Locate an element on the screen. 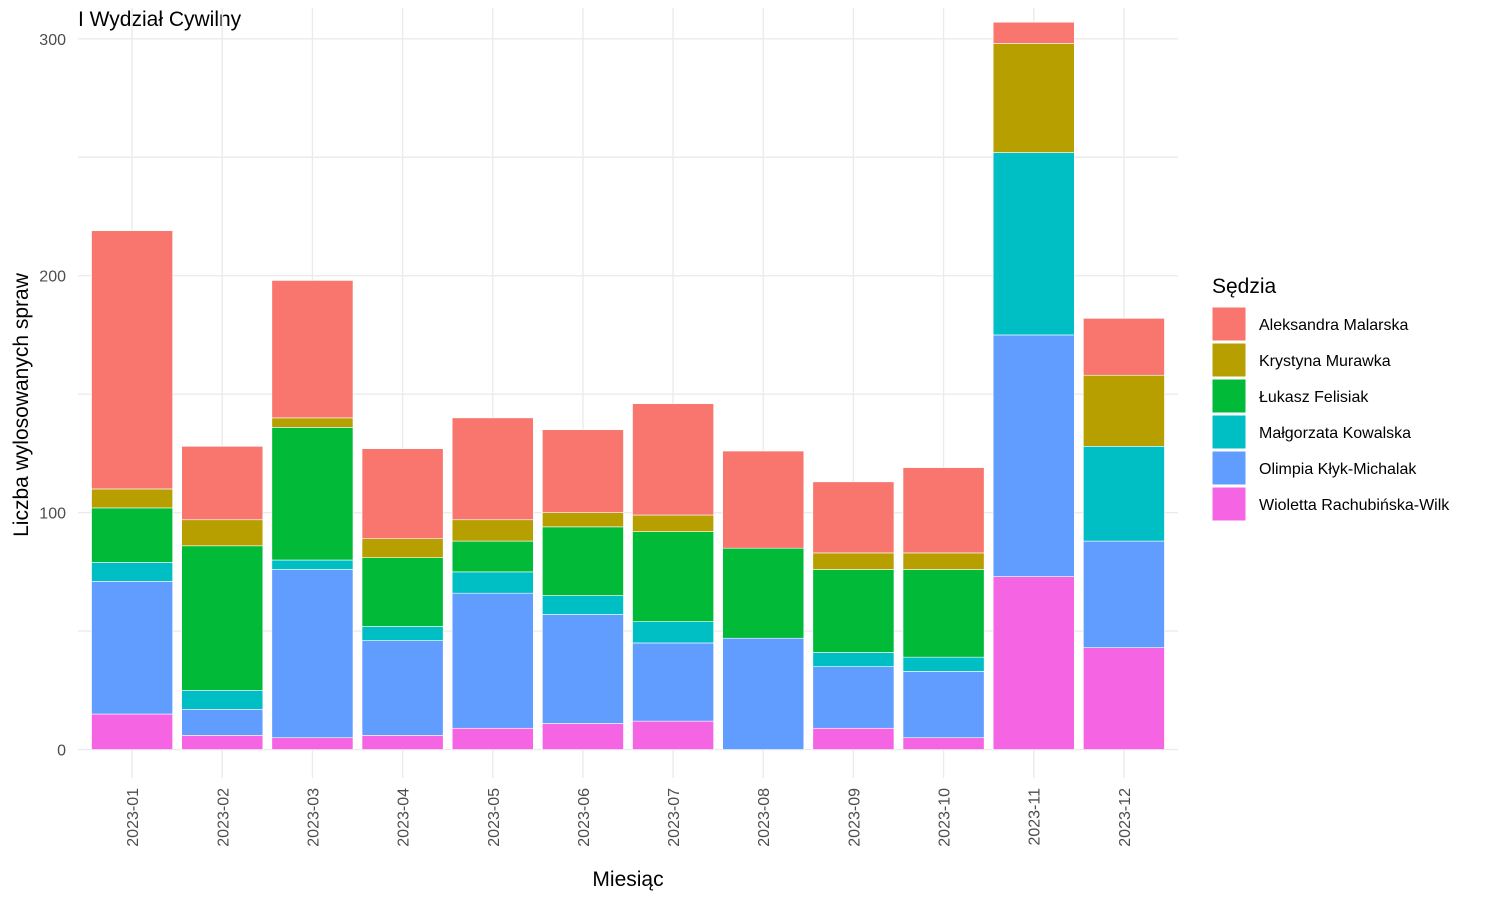 This screenshot has height=900, width=1500. x-tick-label: 2023-02 is located at coordinates (223, 817).